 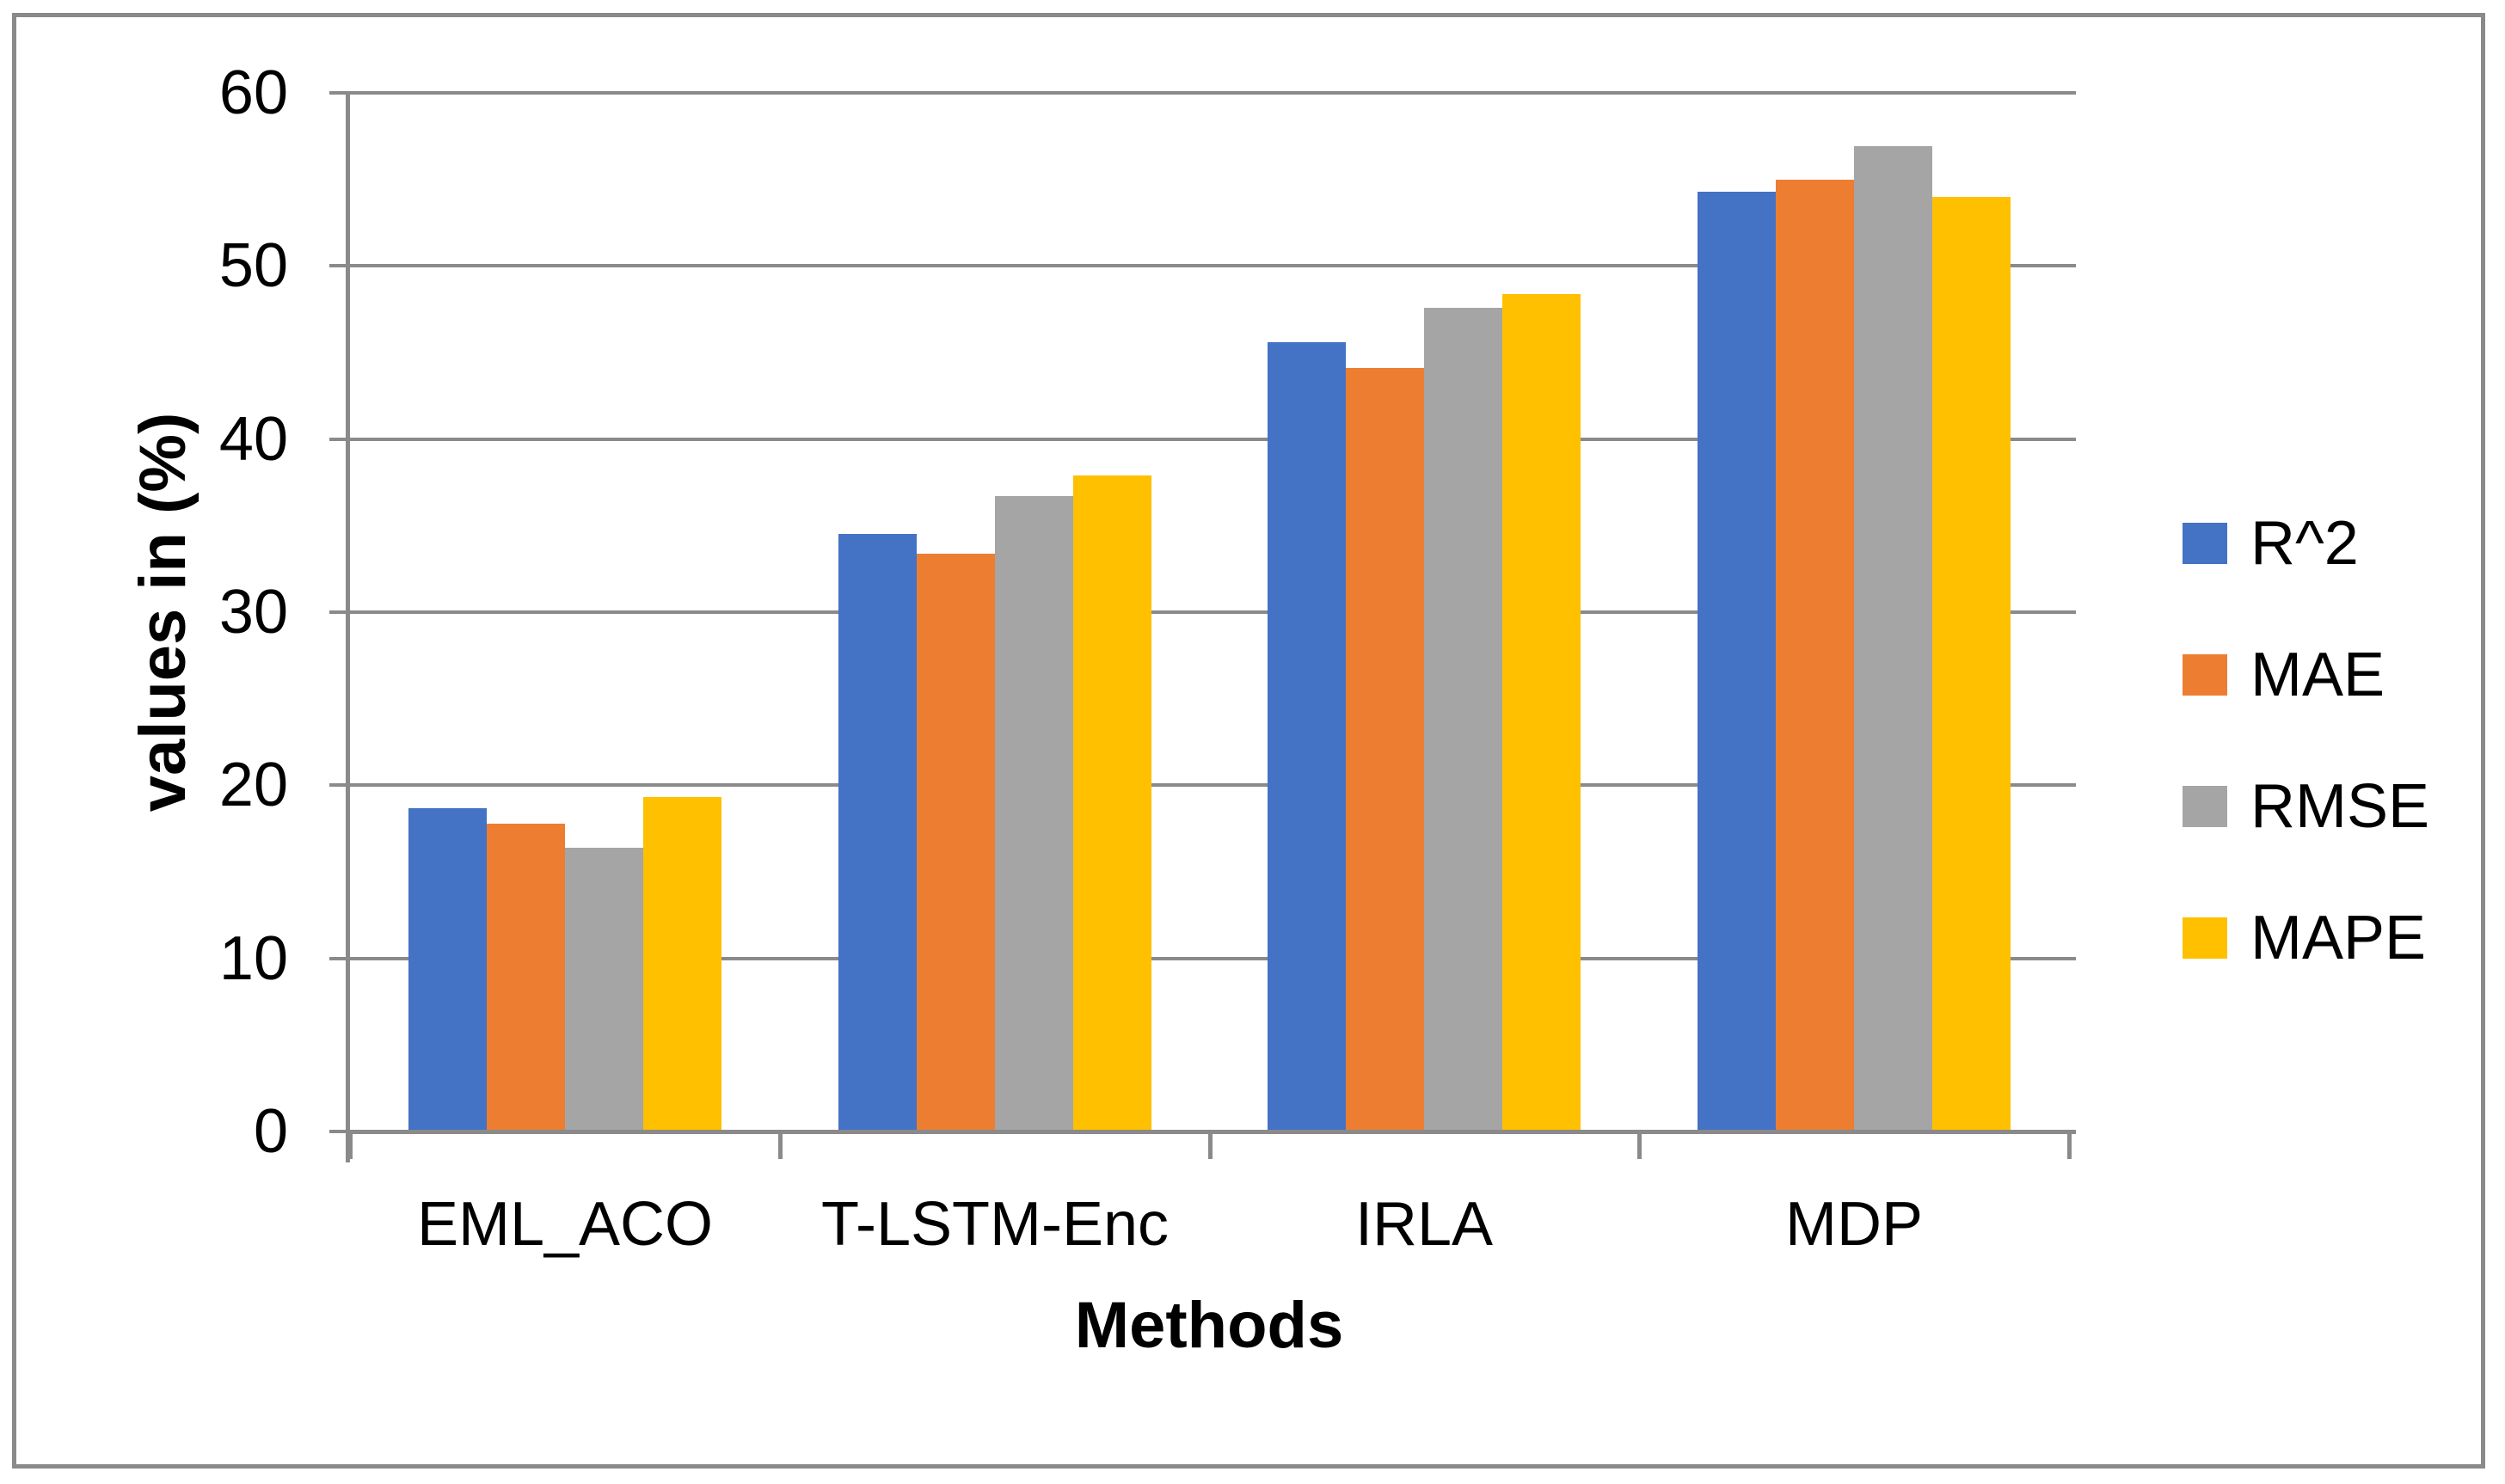 I want to click on legend-item-mae: MAE, so click(x=2334, y=675).